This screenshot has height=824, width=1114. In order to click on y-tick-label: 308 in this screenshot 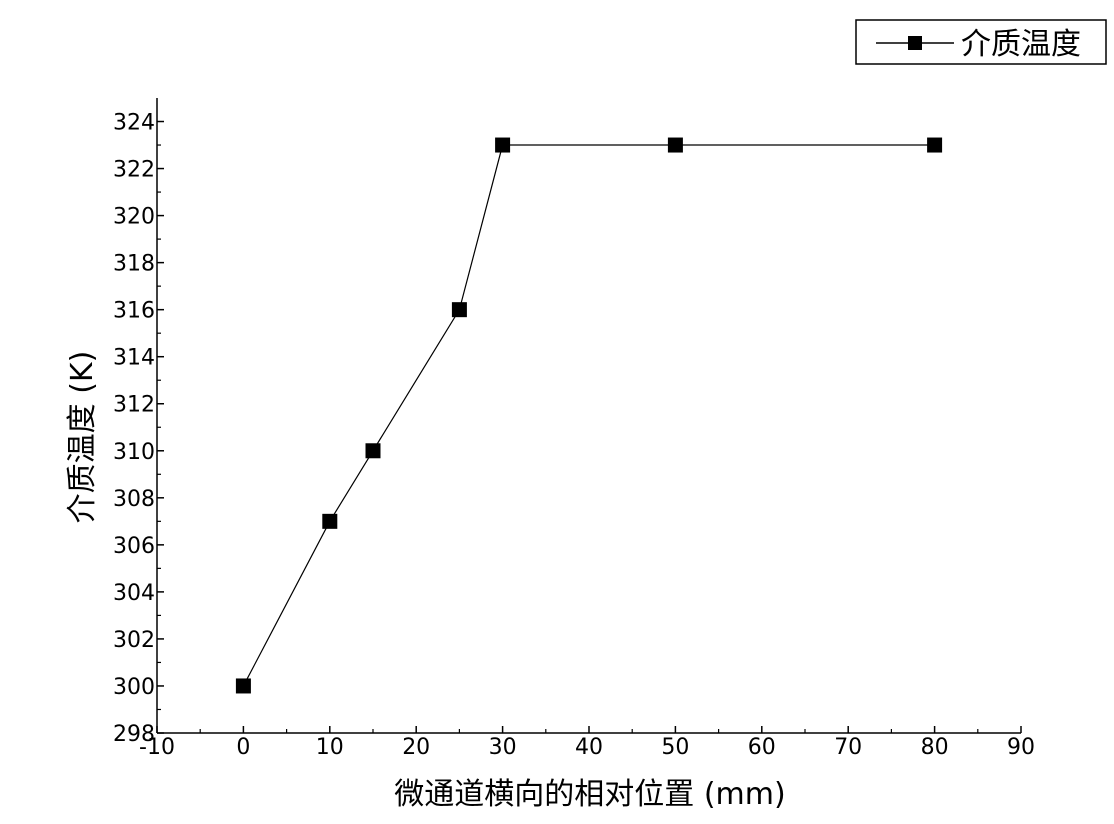, I will do `click(134, 499)`.